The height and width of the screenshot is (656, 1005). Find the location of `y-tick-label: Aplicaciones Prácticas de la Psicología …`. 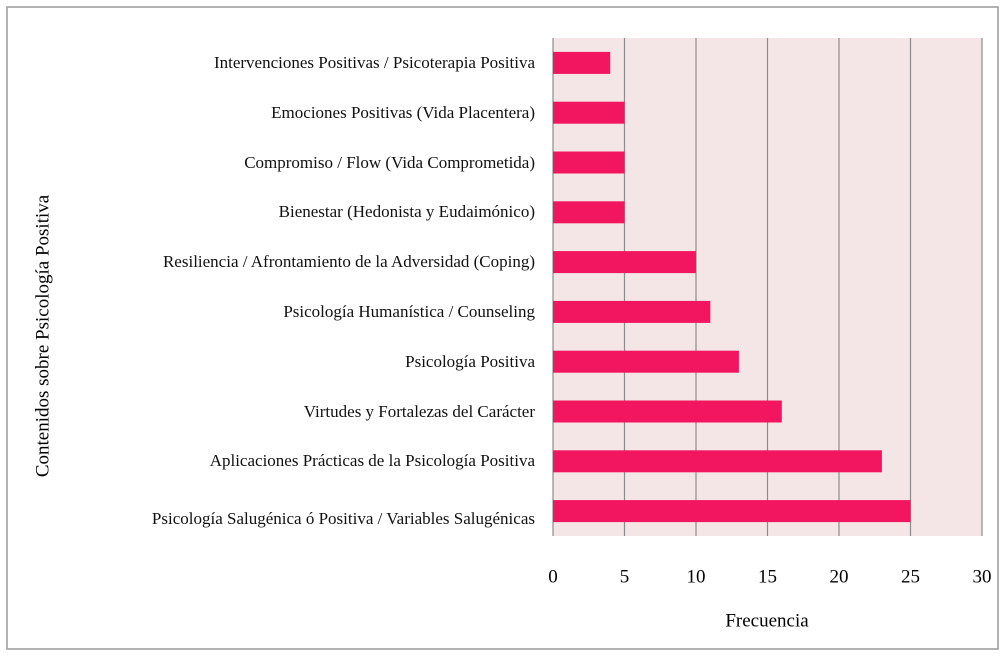

y-tick-label: Aplicaciones Prácticas de la Psicología … is located at coordinates (372, 461).